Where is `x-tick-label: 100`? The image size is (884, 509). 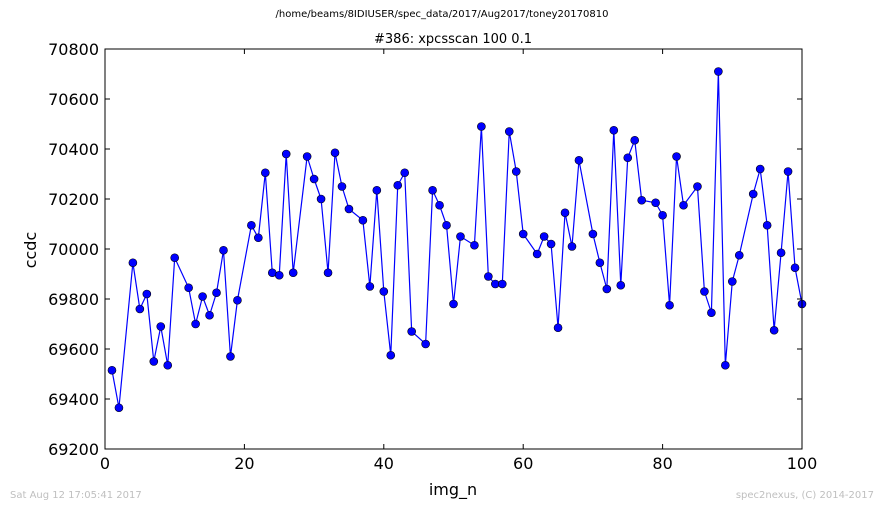 x-tick-label: 100 is located at coordinates (802, 463).